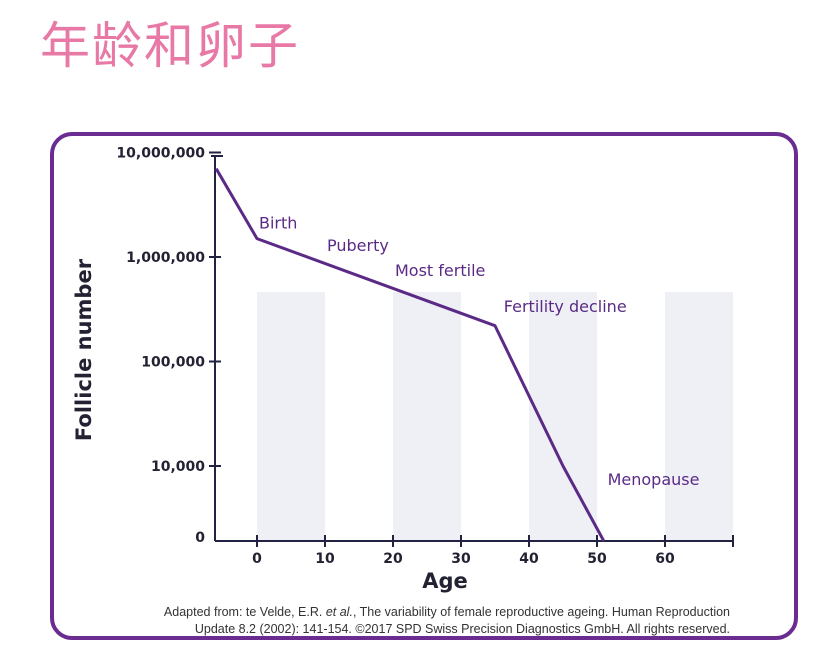 The width and height of the screenshot is (826, 664). I want to click on y-tick-label: 10,000,000, so click(160, 154).